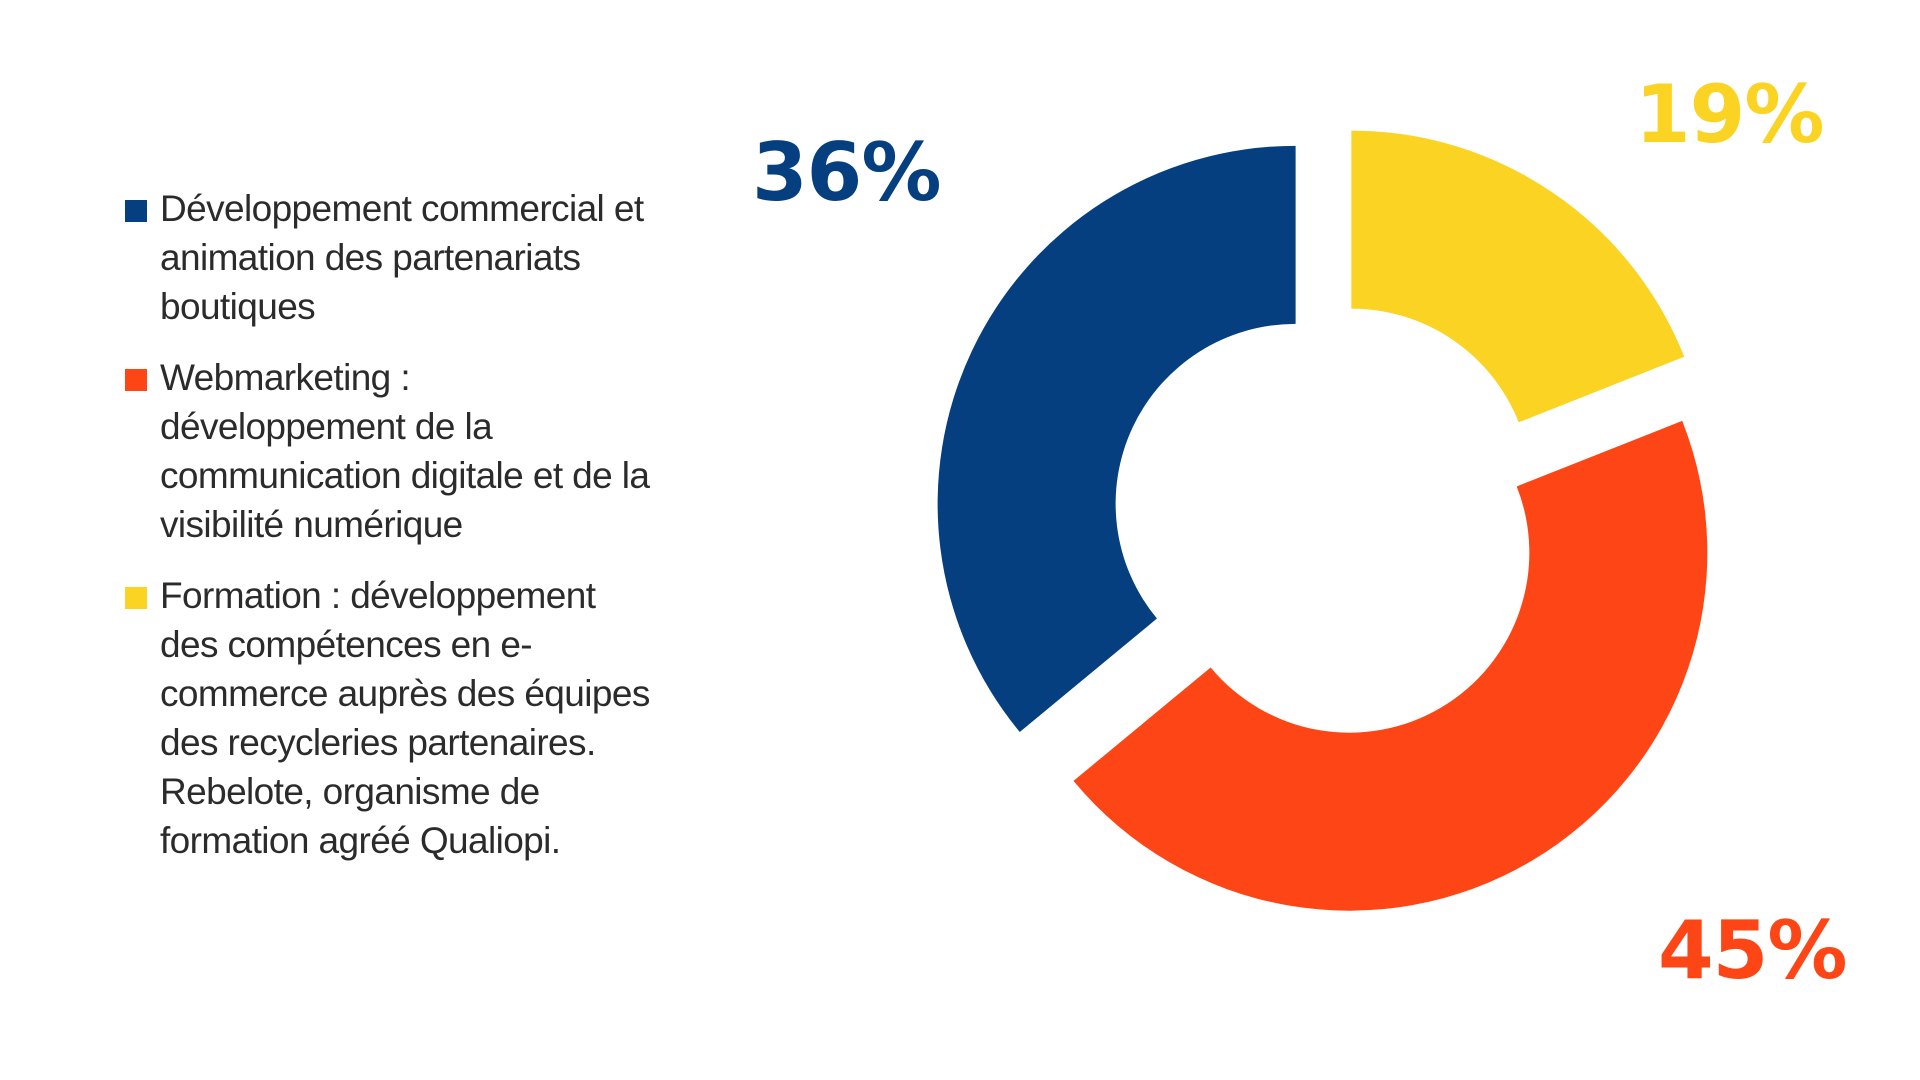 This screenshot has width=1920, height=1080. What do you see at coordinates (311, 524) in the screenshot?
I see `legend-label-line: visibilité numérique` at bounding box center [311, 524].